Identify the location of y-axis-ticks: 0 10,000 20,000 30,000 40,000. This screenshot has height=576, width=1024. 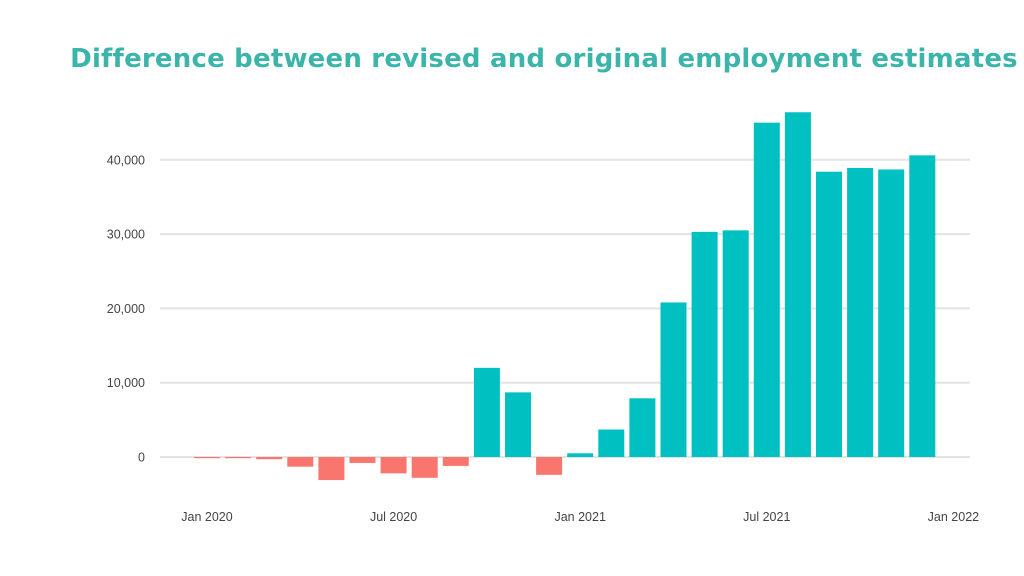
(126, 308).